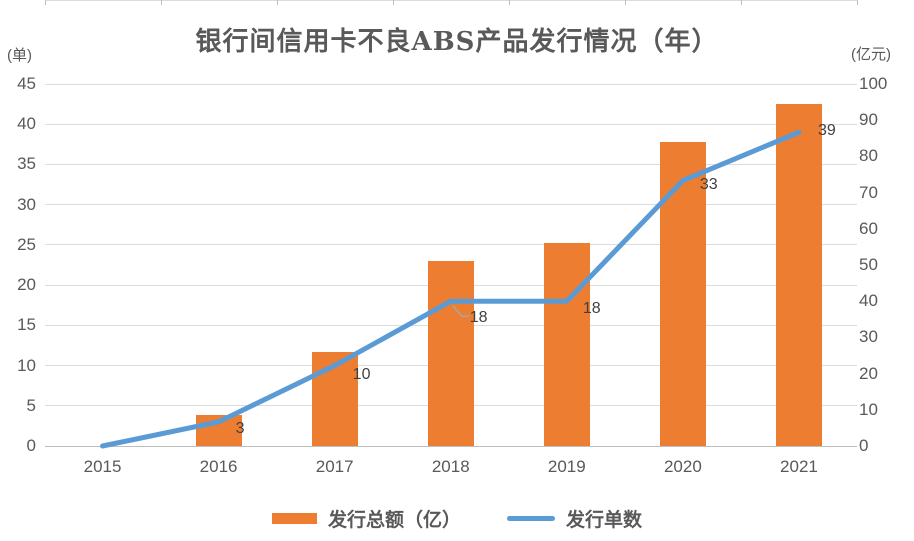  I want to click on right-axis-tick-label: 40, so click(868, 301).